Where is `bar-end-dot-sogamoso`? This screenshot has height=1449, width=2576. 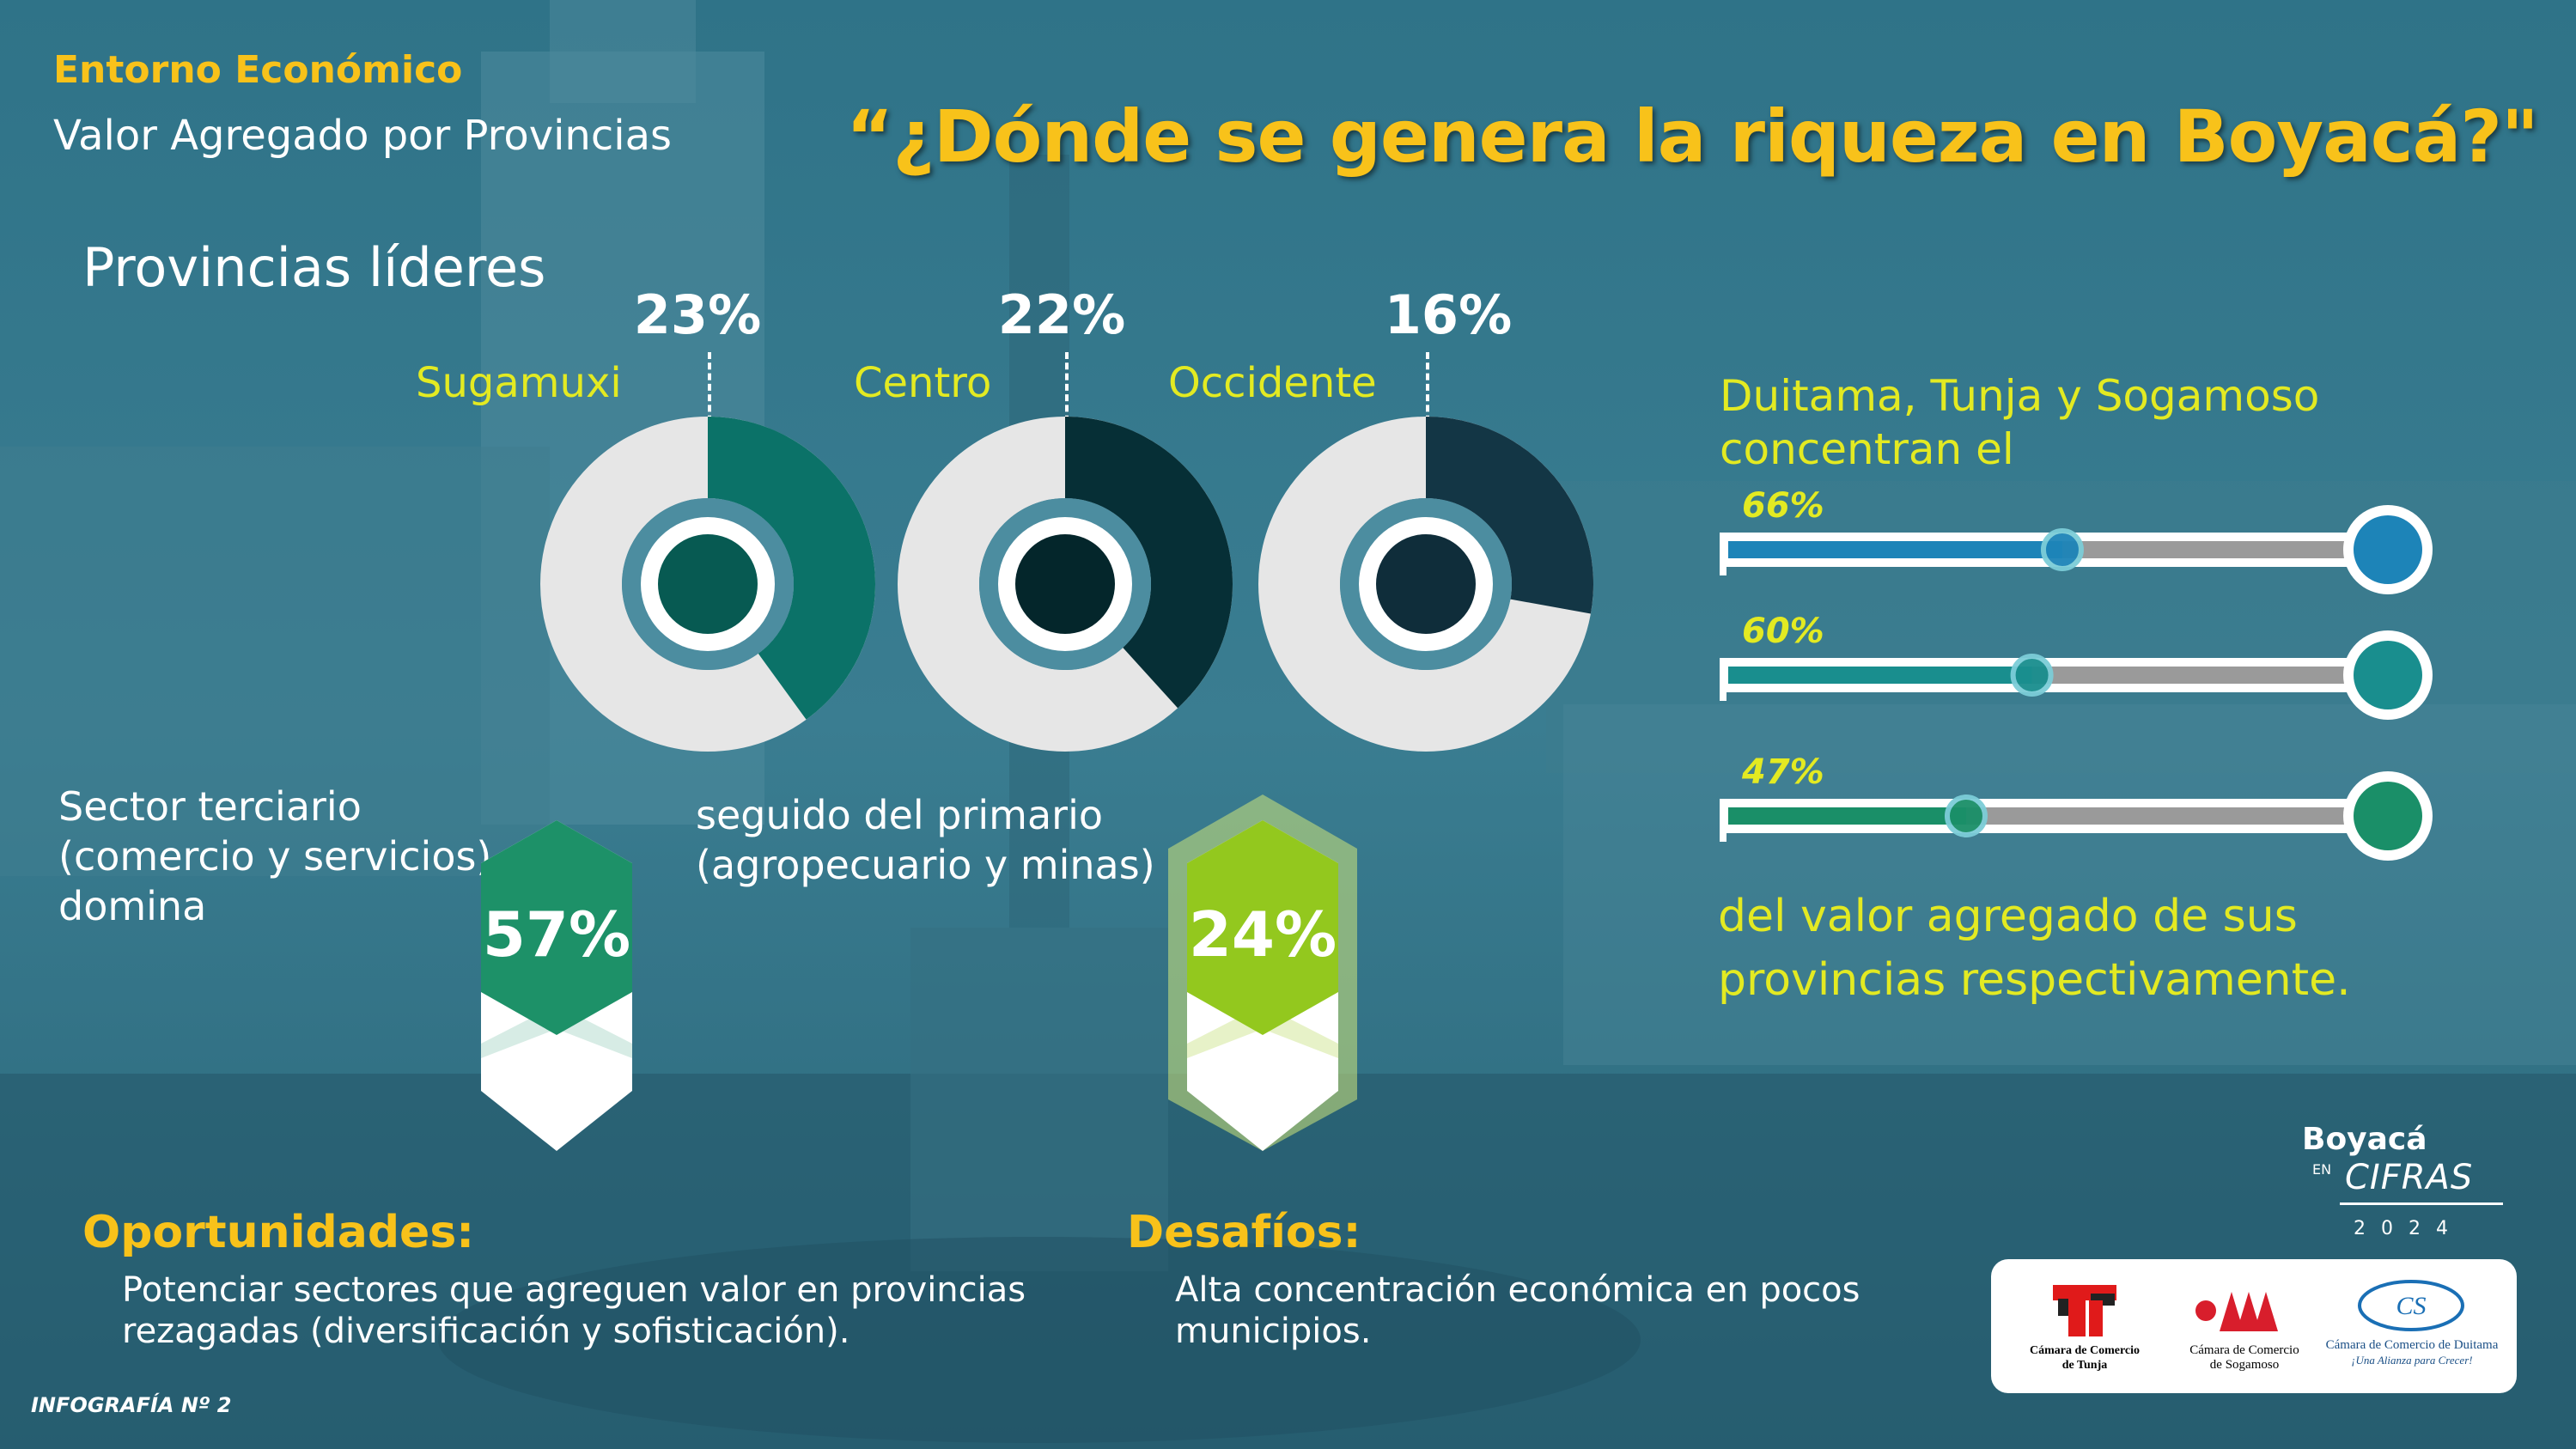 bar-end-dot-sogamoso is located at coordinates (2388, 816).